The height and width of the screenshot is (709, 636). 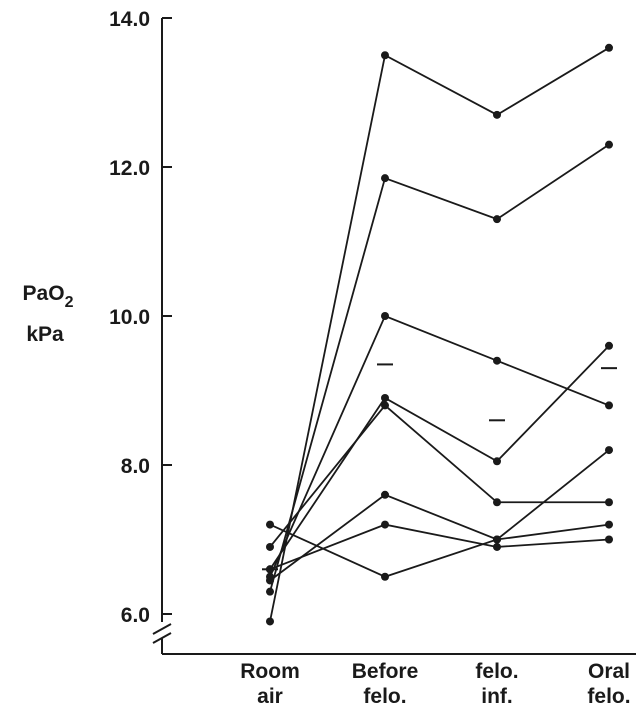 What do you see at coordinates (497, 696) in the screenshot?
I see `x-label-line2: inf.` at bounding box center [497, 696].